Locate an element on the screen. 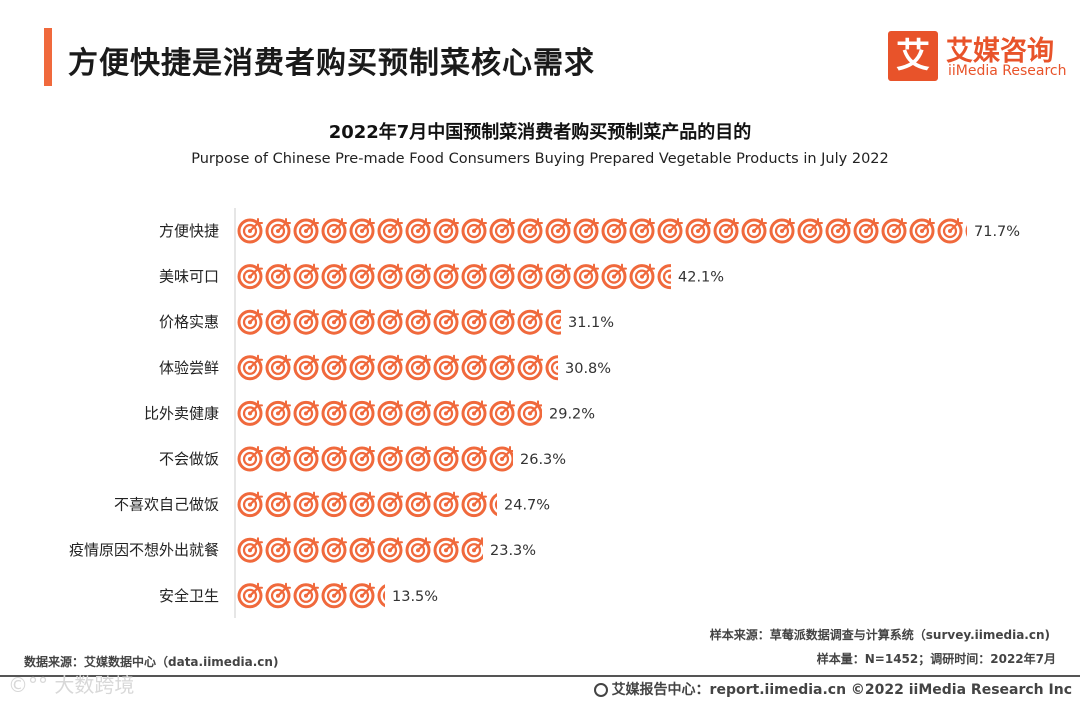 Image resolution: width=1080 pixels, height=702 pixels. bar-不会做饭 is located at coordinates (375, 458).